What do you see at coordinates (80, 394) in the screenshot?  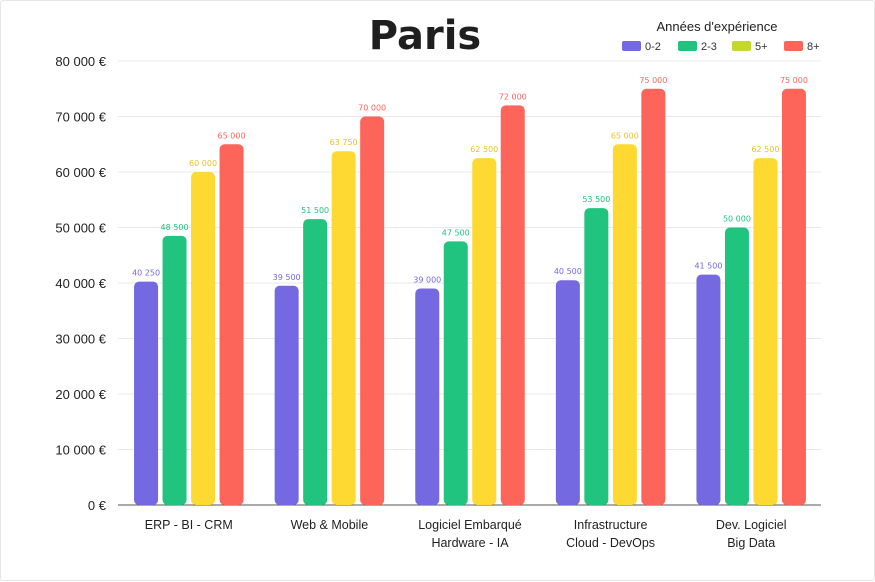 I see `y-tick-label: 20 000 €` at bounding box center [80, 394].